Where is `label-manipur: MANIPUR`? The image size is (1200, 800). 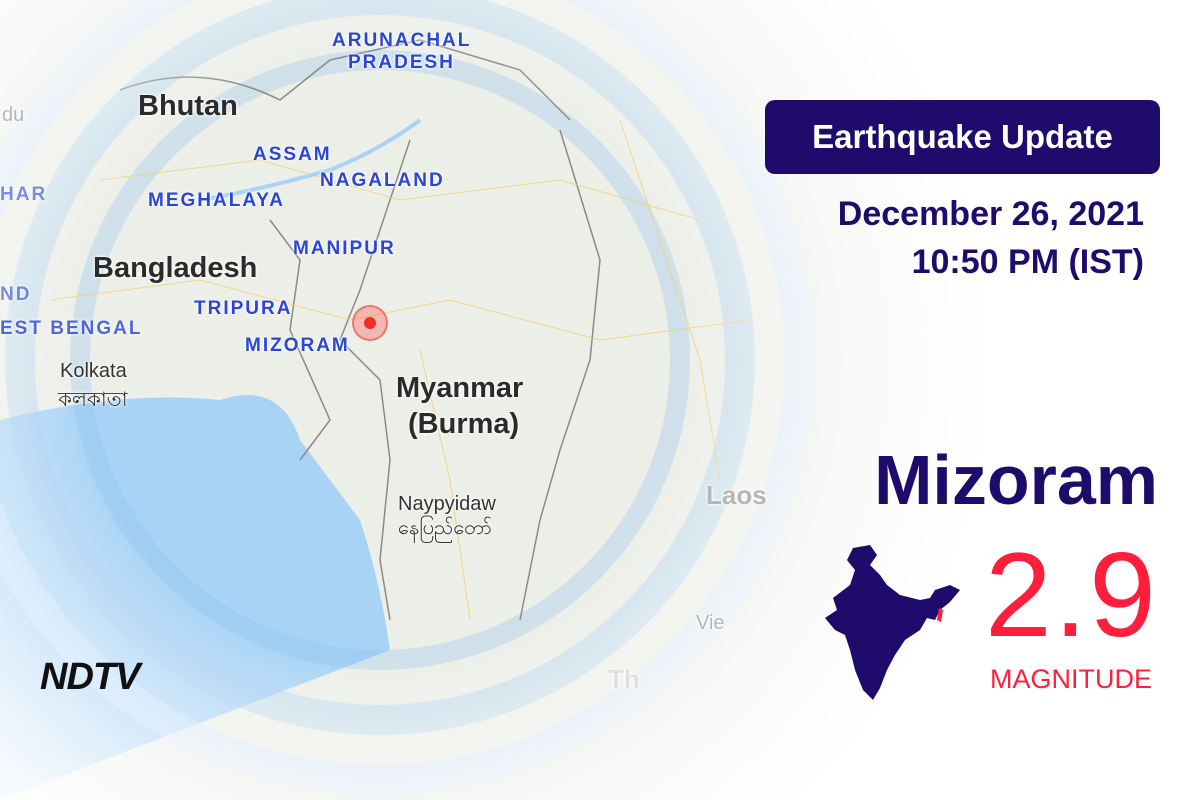
label-manipur: MANIPUR is located at coordinates (344, 248).